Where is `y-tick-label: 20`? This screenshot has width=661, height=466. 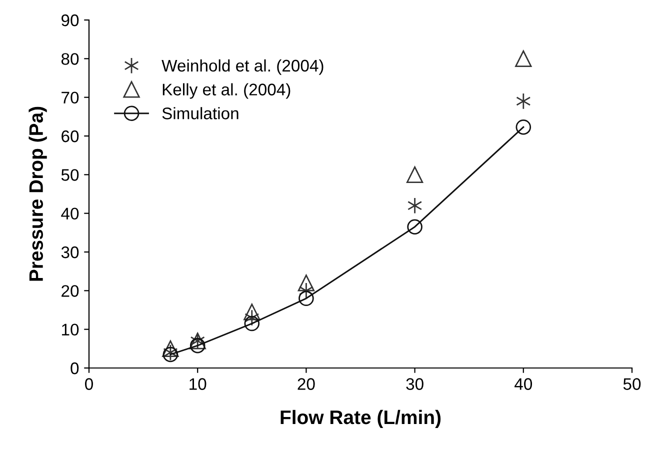
y-tick-label: 20 is located at coordinates (70, 291).